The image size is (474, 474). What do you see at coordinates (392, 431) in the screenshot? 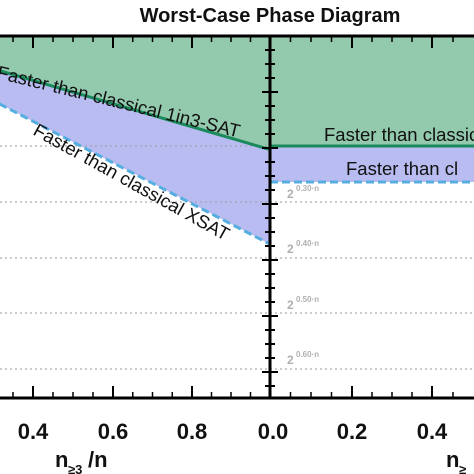
I see `right-xtick-labels: 0.2 0.4` at bounding box center [392, 431].